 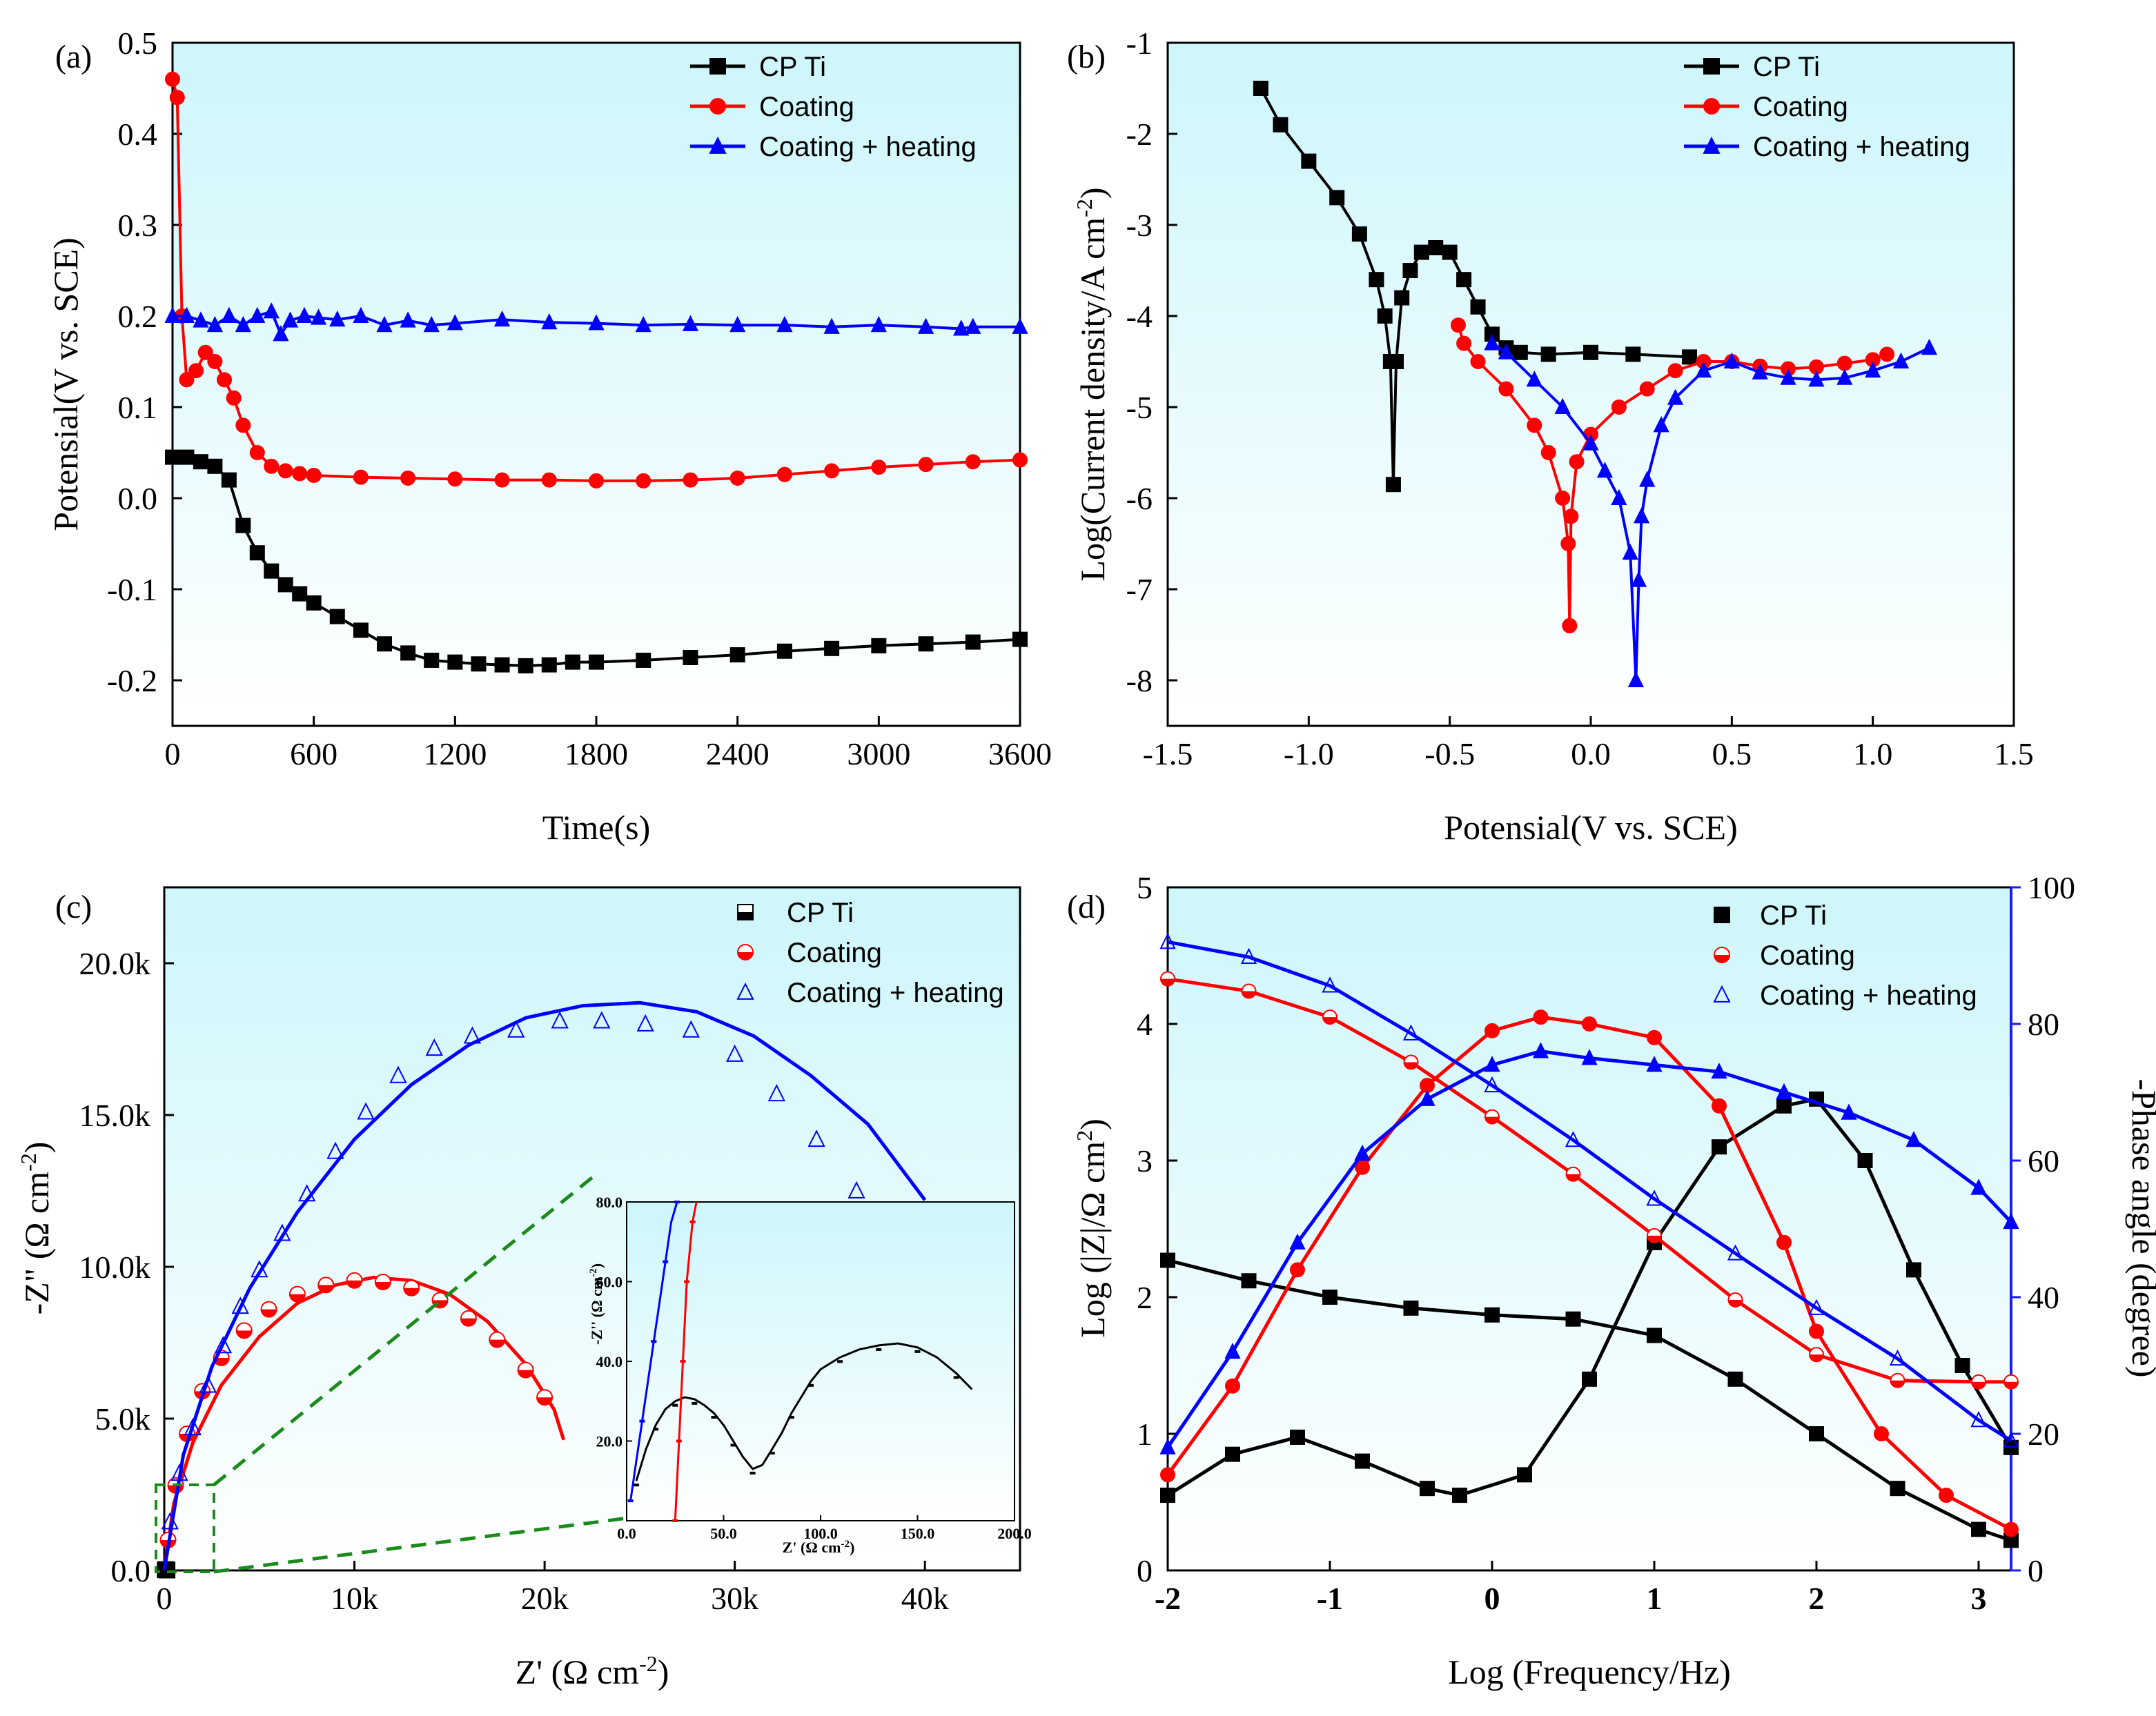 I want to click on y-tick-label: -8, so click(x=1139, y=681).